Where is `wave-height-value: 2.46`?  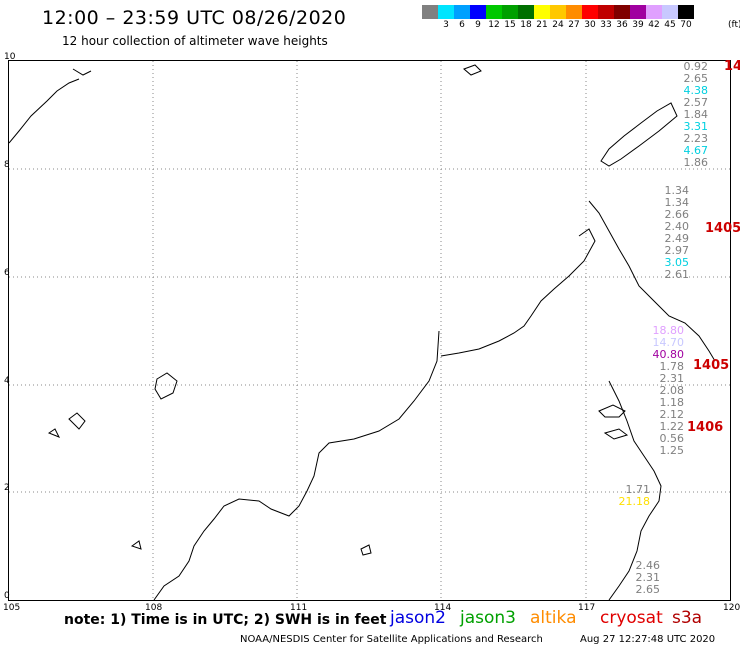 wave-height-value: 2.46 is located at coordinates (648, 565).